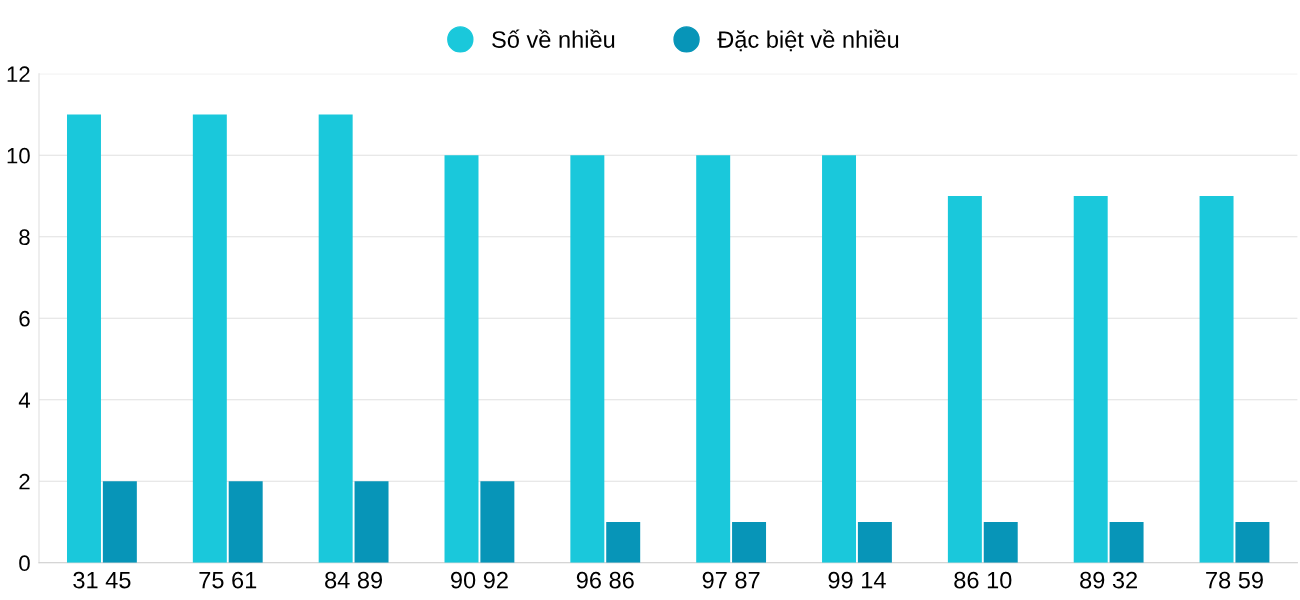 Image resolution: width=1300 pixels, height=600 pixels. What do you see at coordinates (24, 237) in the screenshot?
I see `y-tick-label: 8` at bounding box center [24, 237].